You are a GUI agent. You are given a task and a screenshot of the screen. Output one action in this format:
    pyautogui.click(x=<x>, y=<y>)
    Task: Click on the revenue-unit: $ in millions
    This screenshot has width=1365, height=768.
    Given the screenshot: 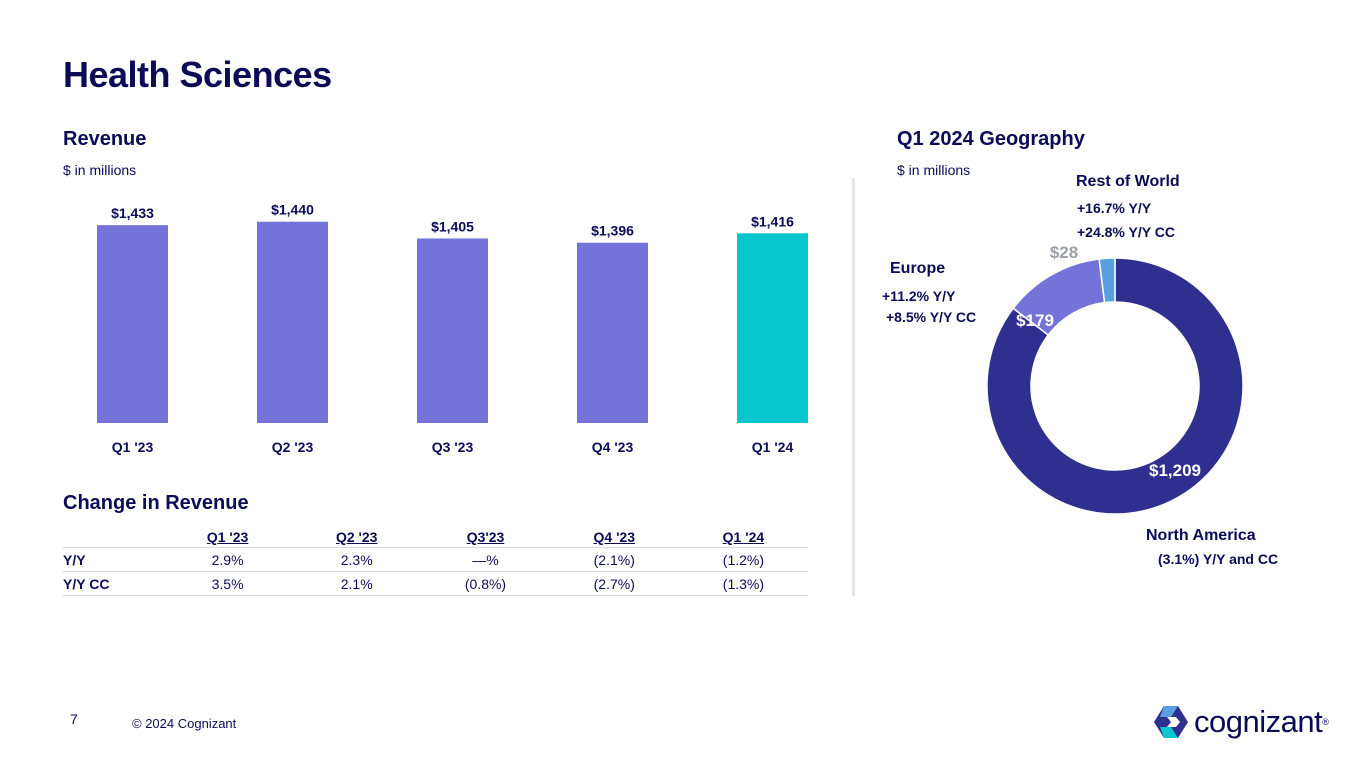 What is the action you would take?
    pyautogui.click(x=100, y=170)
    